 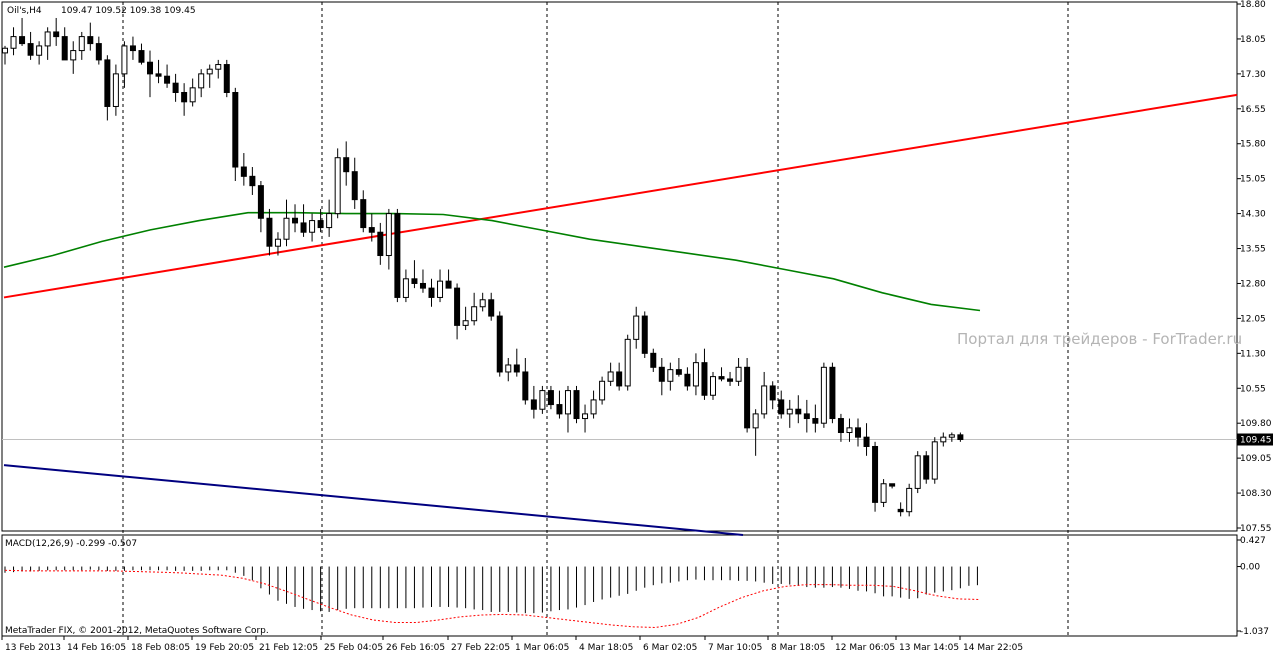 I want to click on time-tick-label: 1 Mar 06:05, so click(x=542, y=648).